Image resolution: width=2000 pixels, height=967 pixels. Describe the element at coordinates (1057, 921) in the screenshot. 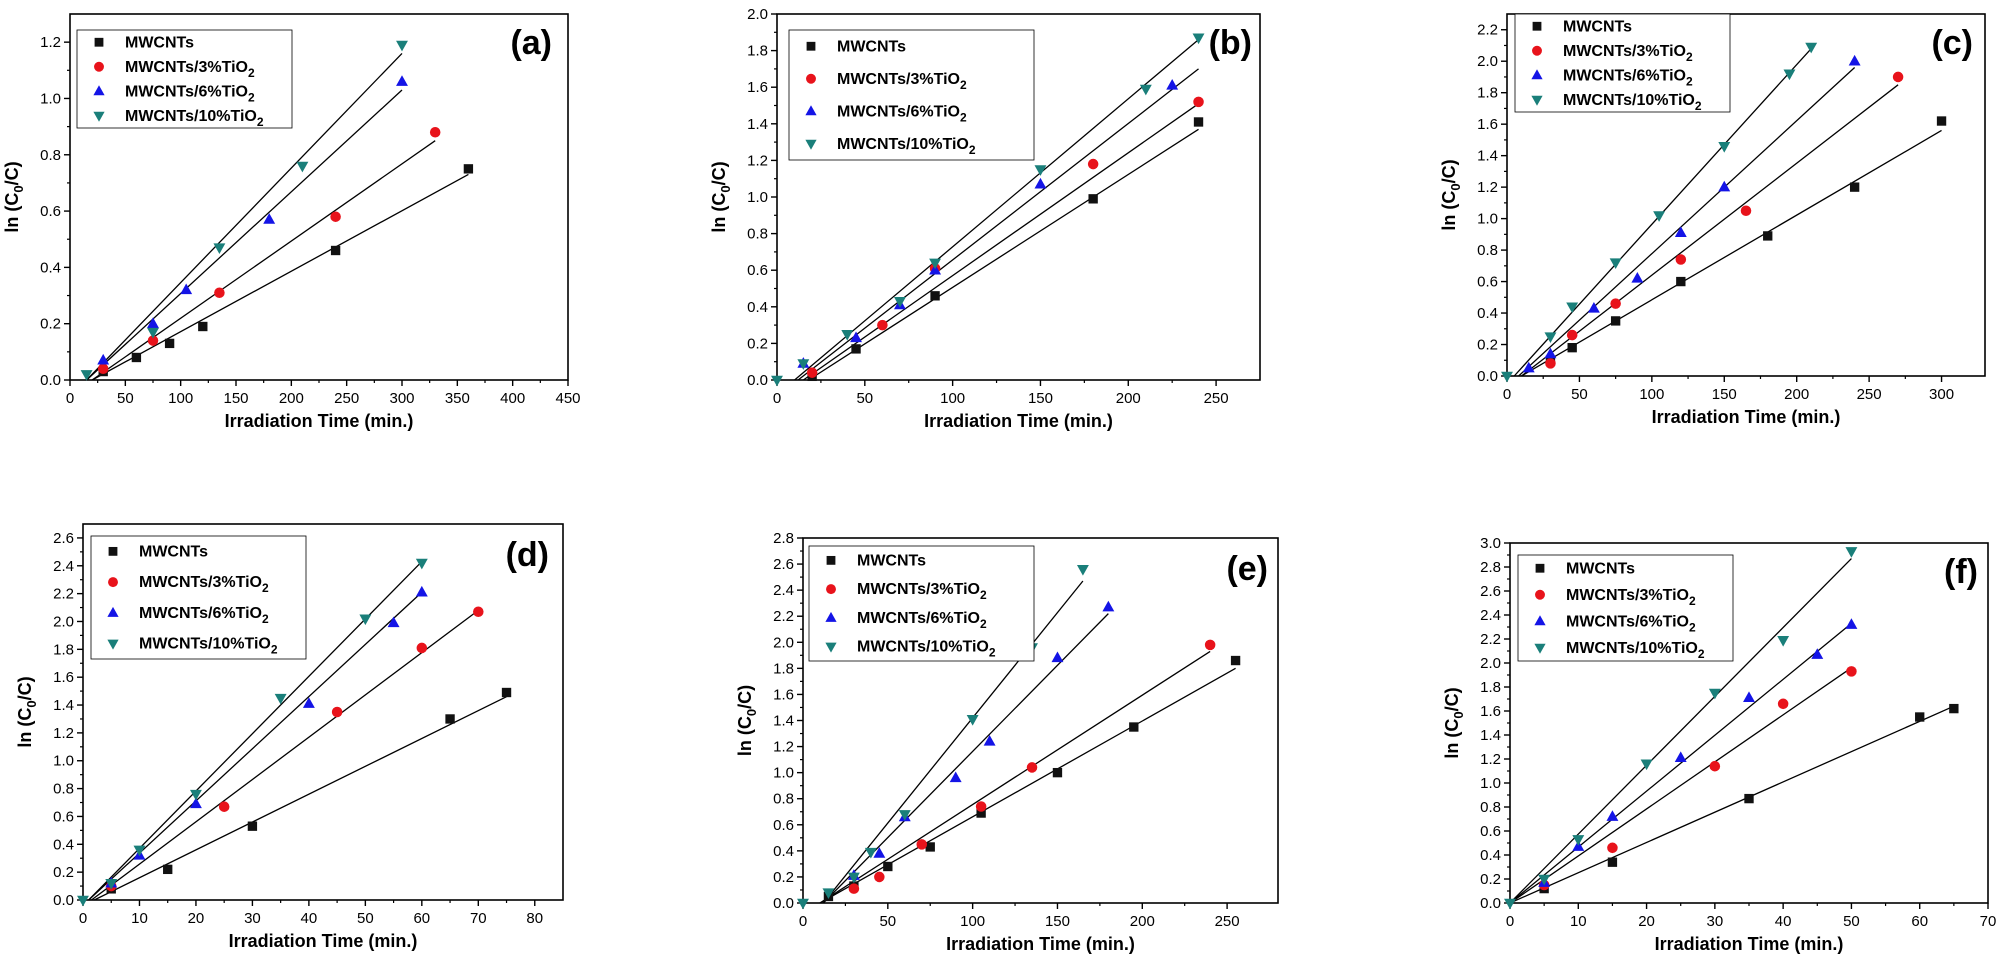

I see `x-tick-label: 150` at that location.